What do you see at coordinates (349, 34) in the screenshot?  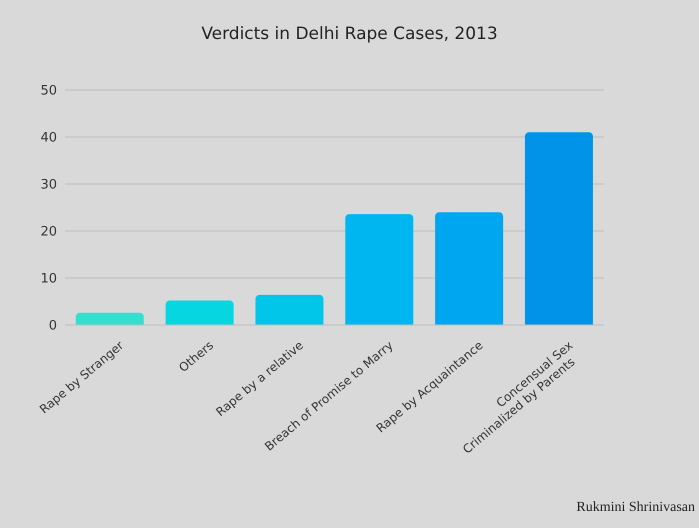 I see `chart-title: Verdicts in Delhi Rape Cases, 2013` at bounding box center [349, 34].